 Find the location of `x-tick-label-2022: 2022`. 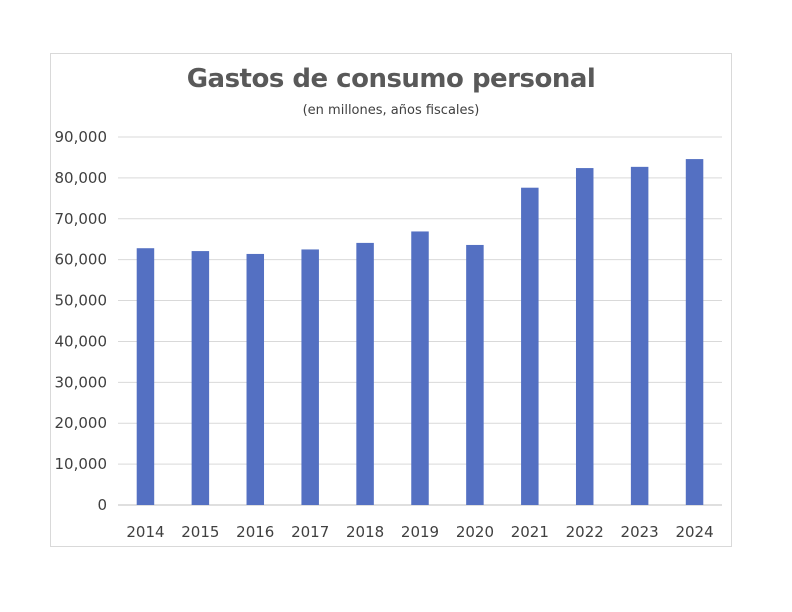

x-tick-label-2022: 2022 is located at coordinates (585, 532).